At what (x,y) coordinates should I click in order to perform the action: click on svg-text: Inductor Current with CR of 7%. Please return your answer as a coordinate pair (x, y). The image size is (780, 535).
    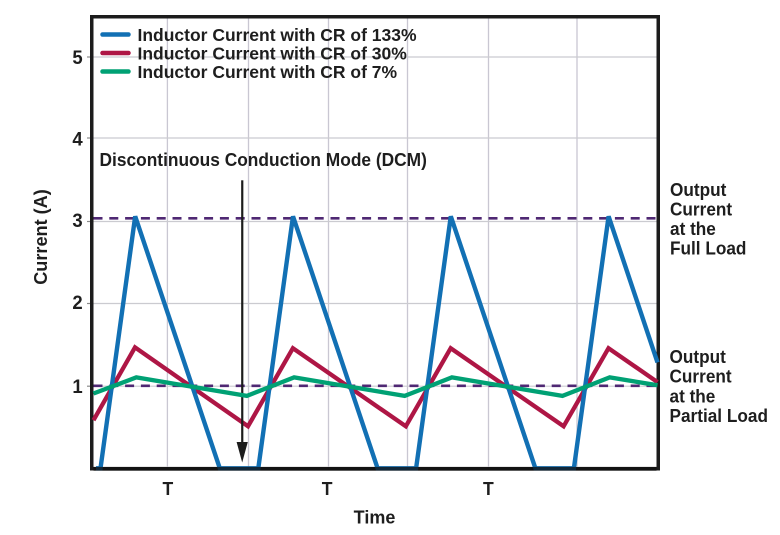
    Looking at the image, I should click on (268, 72).